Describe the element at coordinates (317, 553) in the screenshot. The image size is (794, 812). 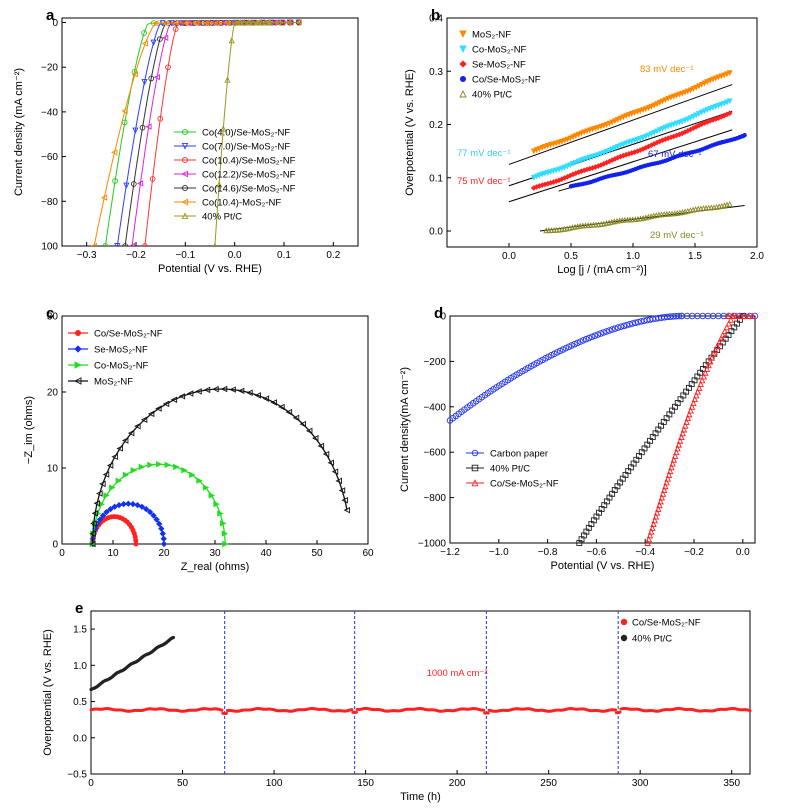
I see `x-tick-label: 50` at that location.